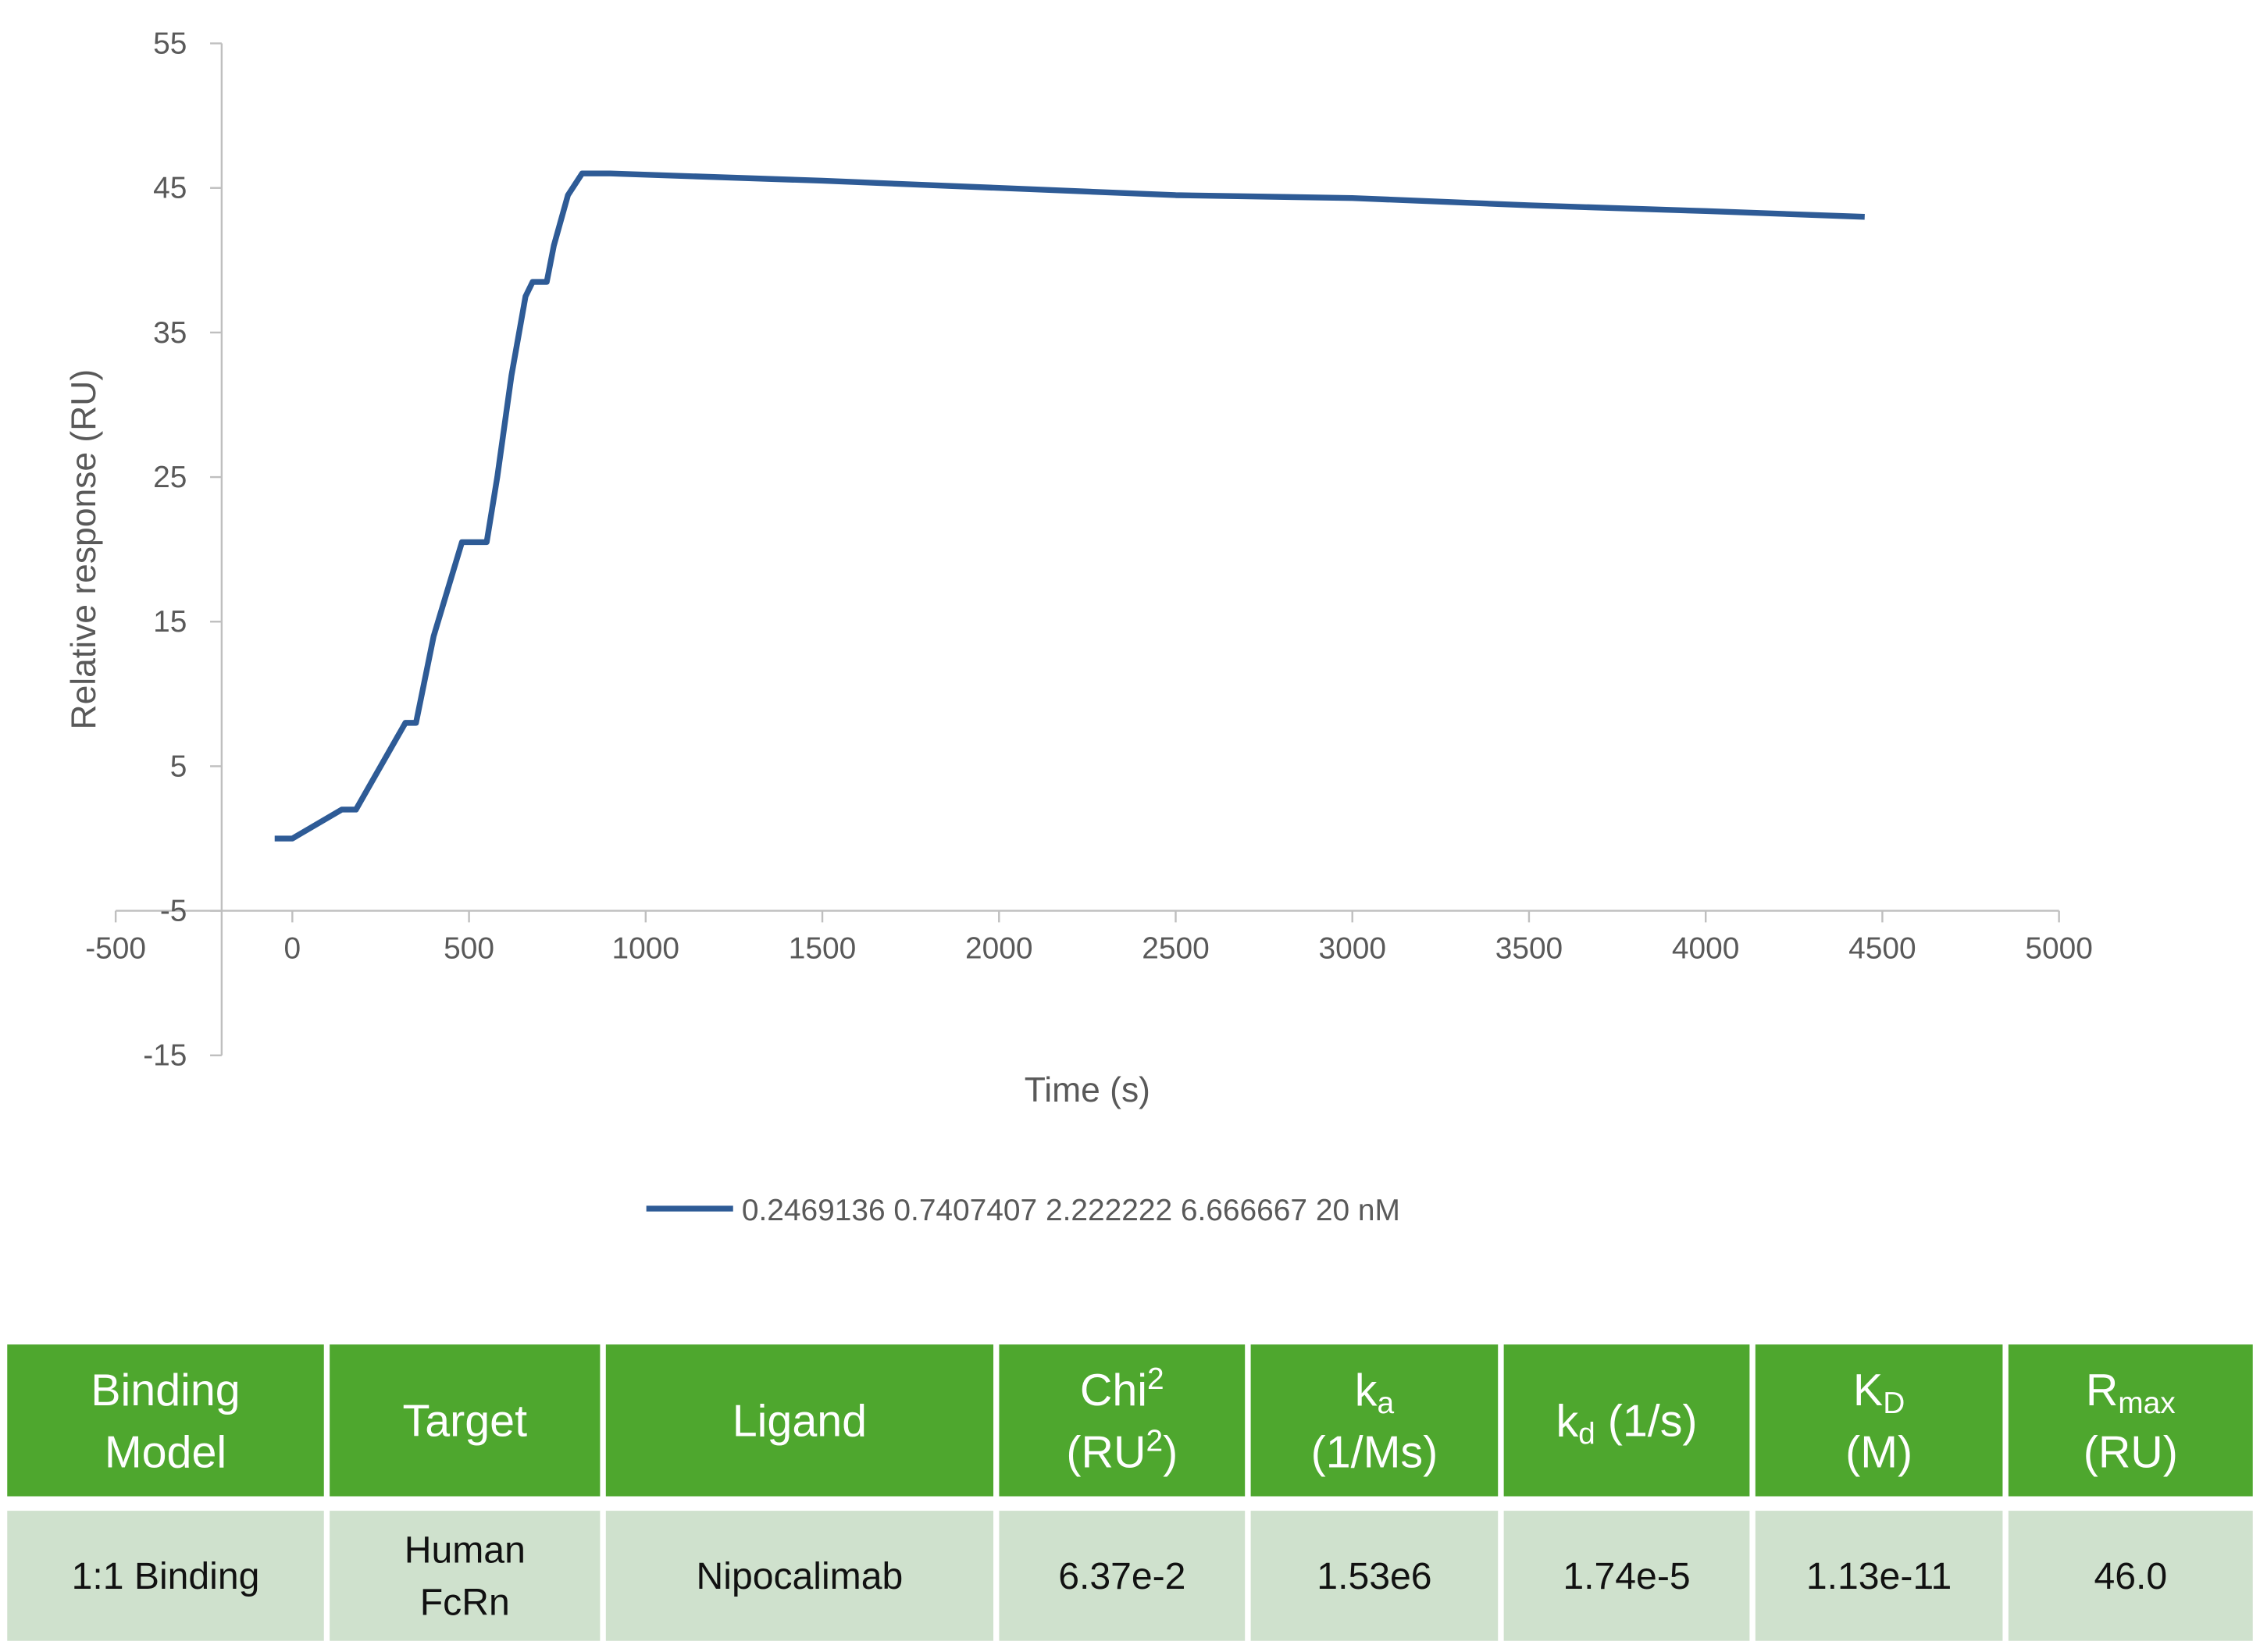 This screenshot has width=2260, height=1652. I want to click on cell-text: Nipocalimab, so click(801, 1576).